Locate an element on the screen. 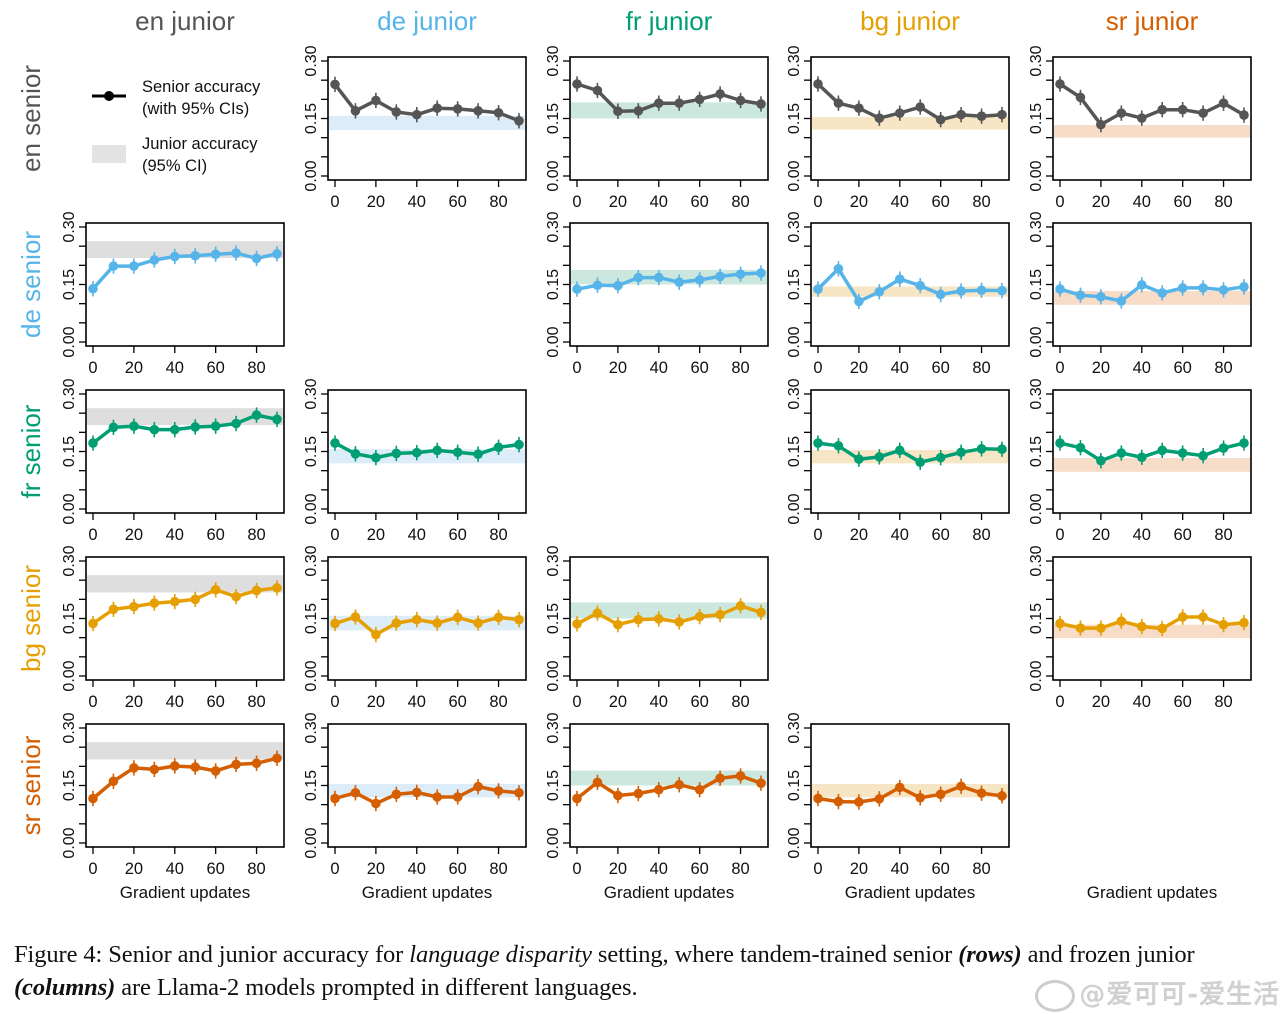 The height and width of the screenshot is (1014, 1288). legend-senior-dot-icon is located at coordinates (109, 96).